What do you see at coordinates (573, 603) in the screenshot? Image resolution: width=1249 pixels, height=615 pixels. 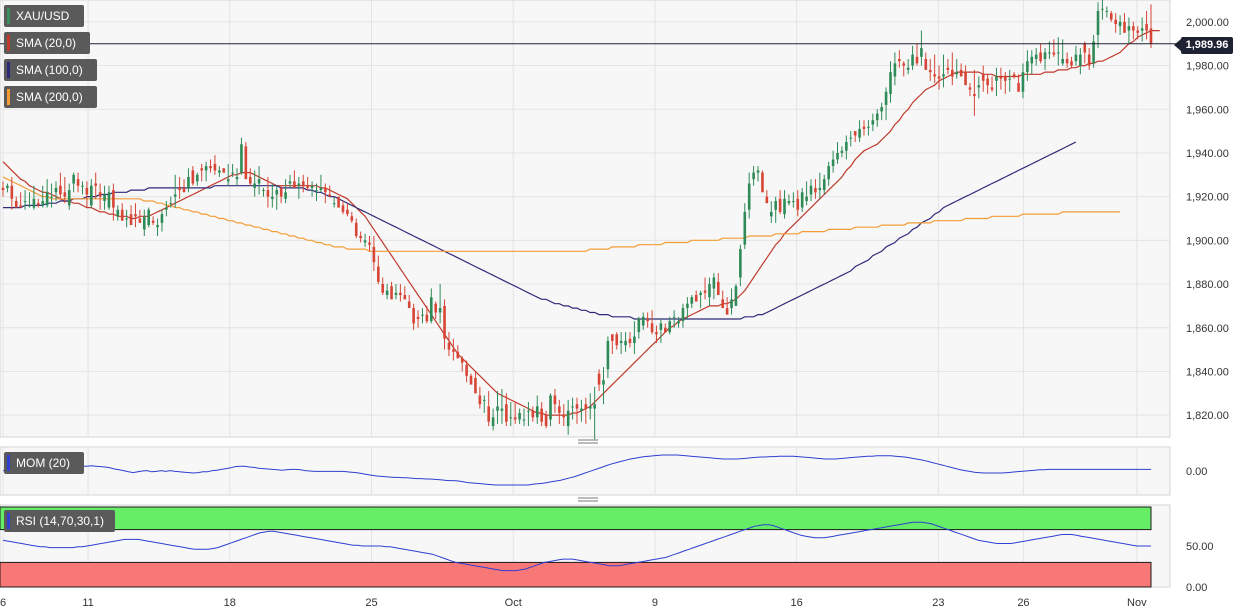 I see `x-axis: 6 11 18 25 Oct 9 16 23 26 Nov` at bounding box center [573, 603].